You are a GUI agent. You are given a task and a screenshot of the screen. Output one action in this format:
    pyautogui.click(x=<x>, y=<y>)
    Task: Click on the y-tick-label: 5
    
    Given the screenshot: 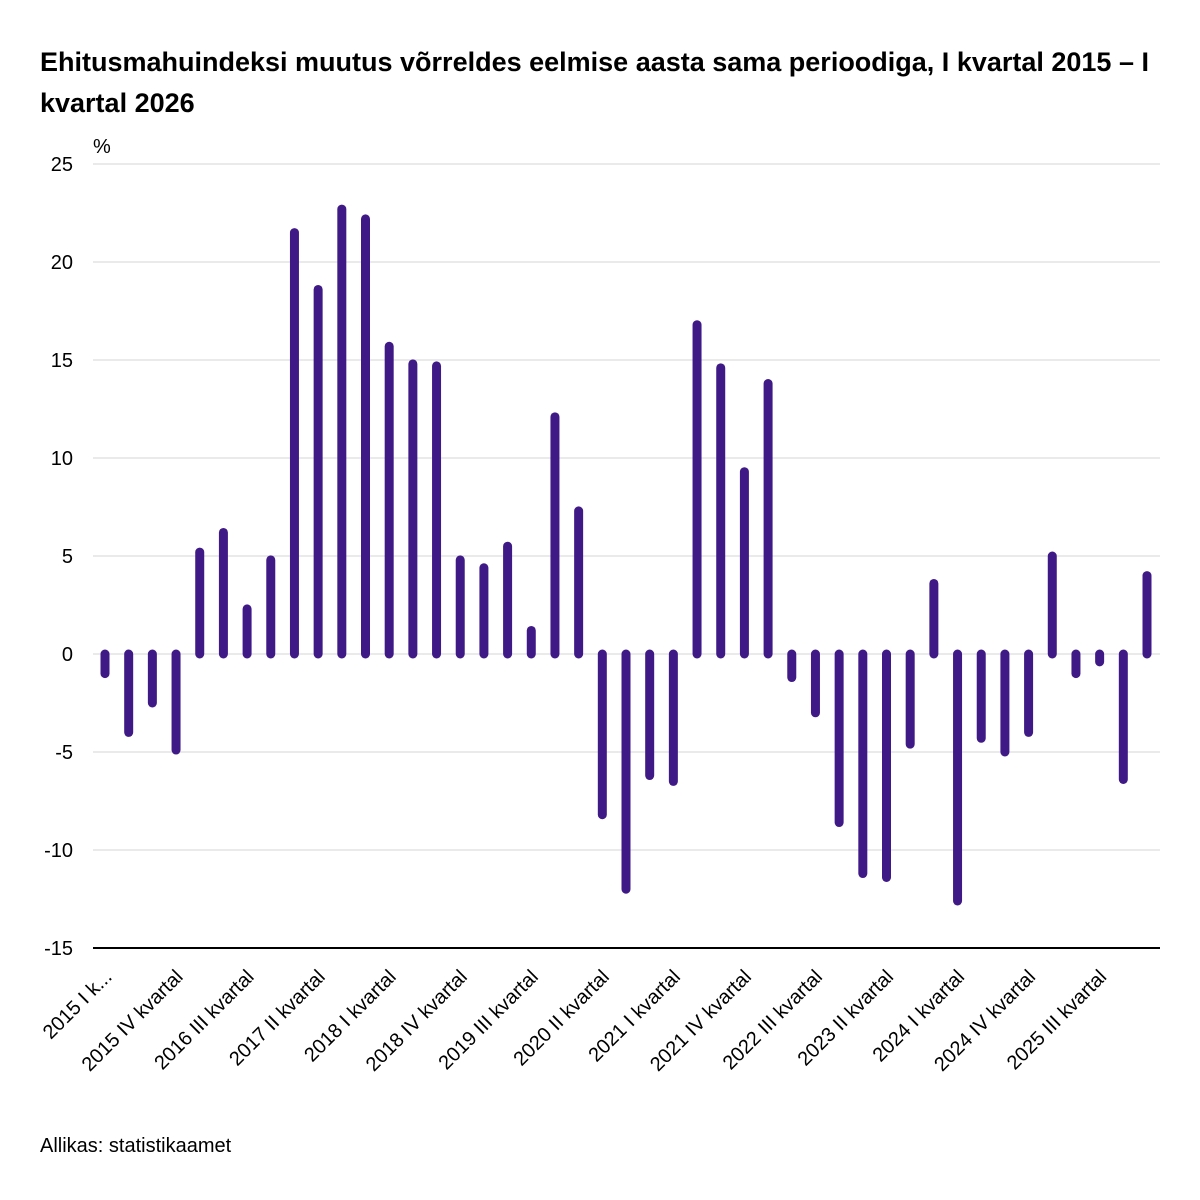 What is the action you would take?
    pyautogui.click(x=67, y=557)
    